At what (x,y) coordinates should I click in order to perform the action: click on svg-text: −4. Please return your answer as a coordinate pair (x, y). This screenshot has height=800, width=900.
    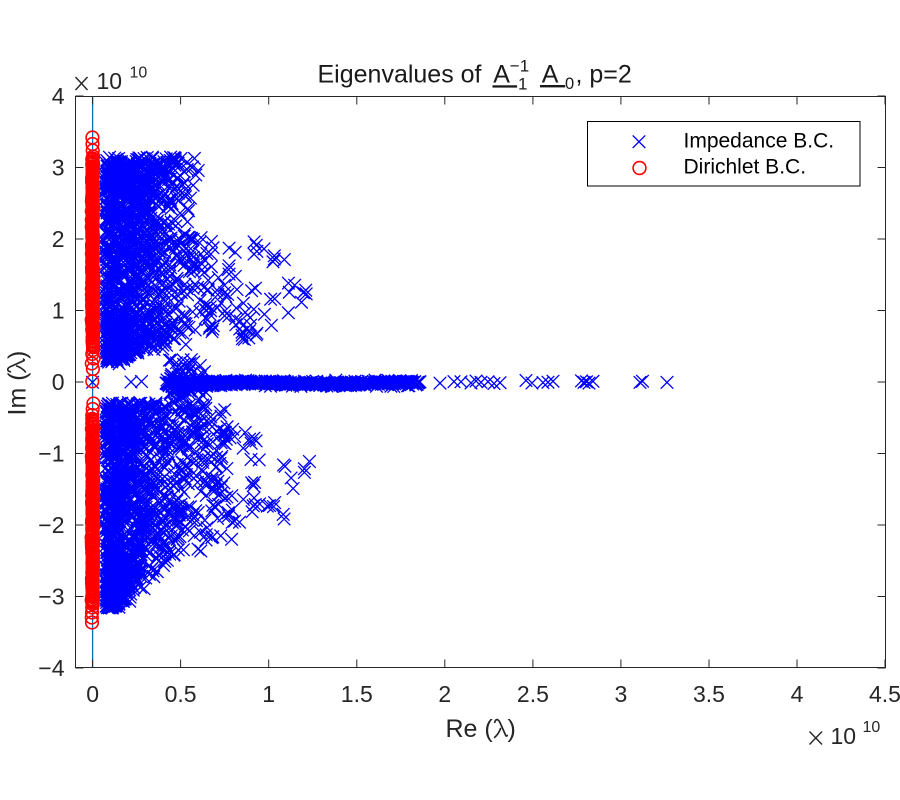
    Looking at the image, I should click on (51, 668).